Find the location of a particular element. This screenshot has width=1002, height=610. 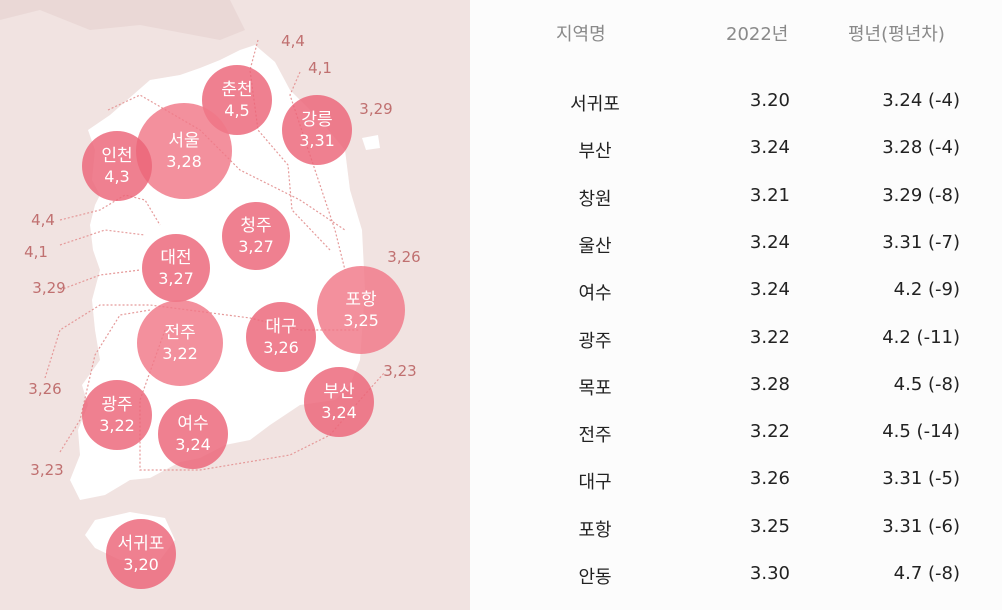

value-2022-cell: 3.30 is located at coordinates (769, 573).